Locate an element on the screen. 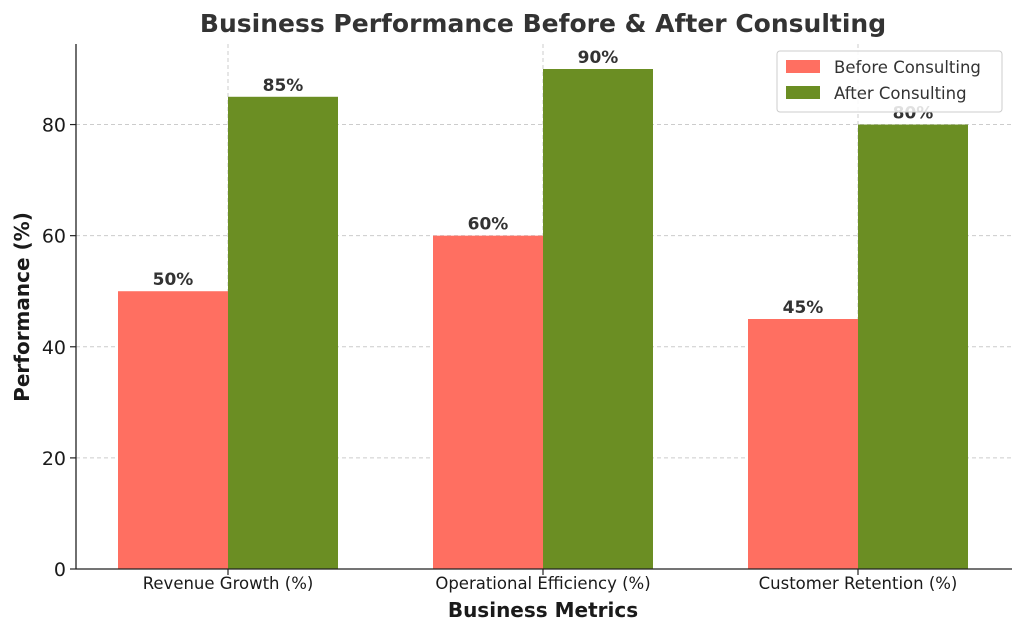  legend-label-after: After Consulting is located at coordinates (900, 93).